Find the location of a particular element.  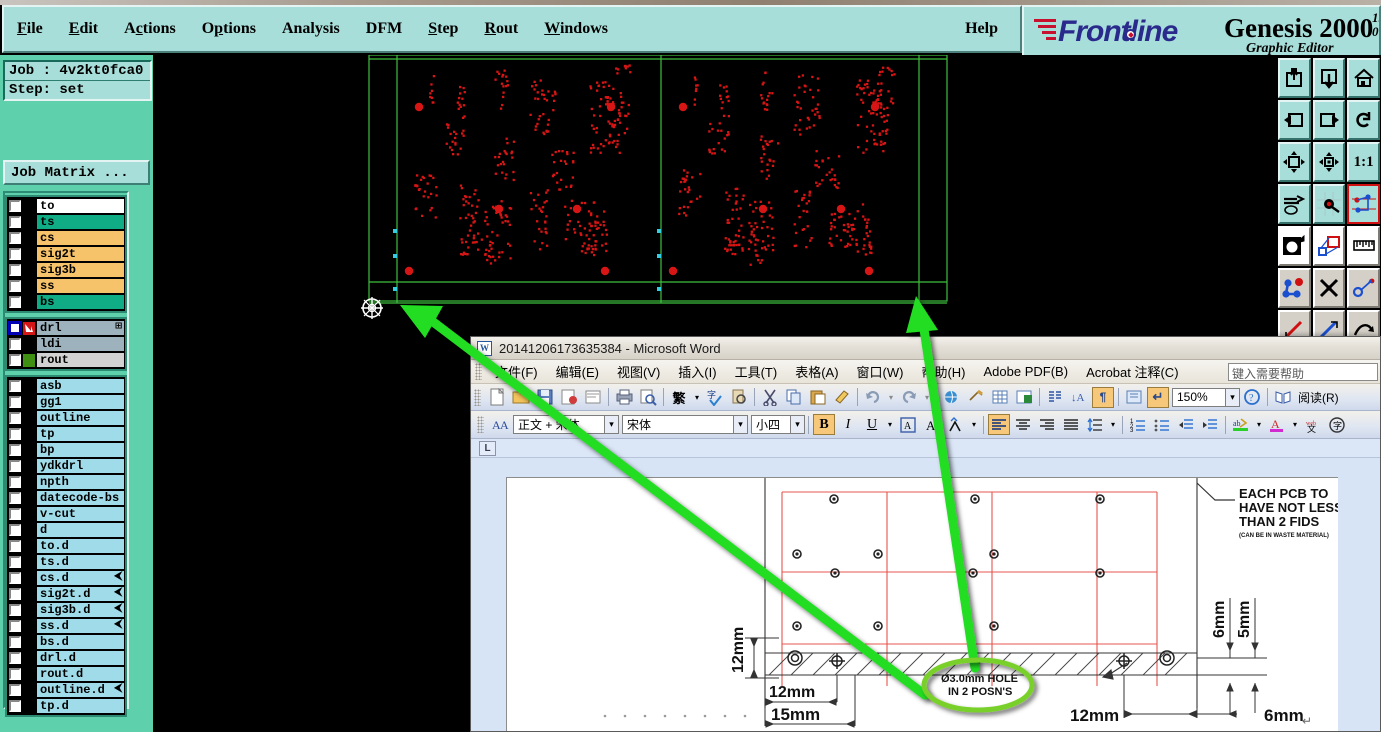

word-menu-tools: 工具(T) is located at coordinates (756, 372).